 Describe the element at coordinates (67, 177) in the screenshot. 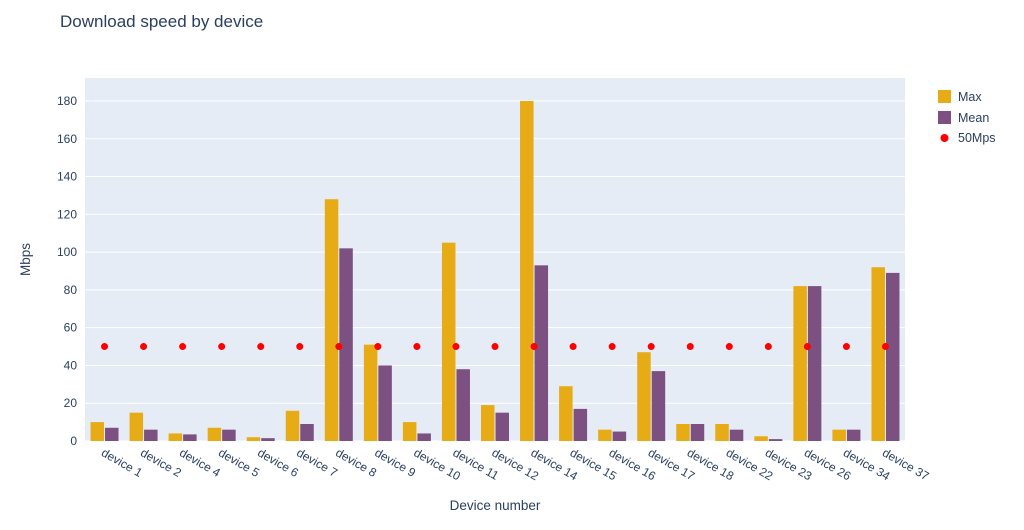

I see `y-tick-140: 140` at that location.